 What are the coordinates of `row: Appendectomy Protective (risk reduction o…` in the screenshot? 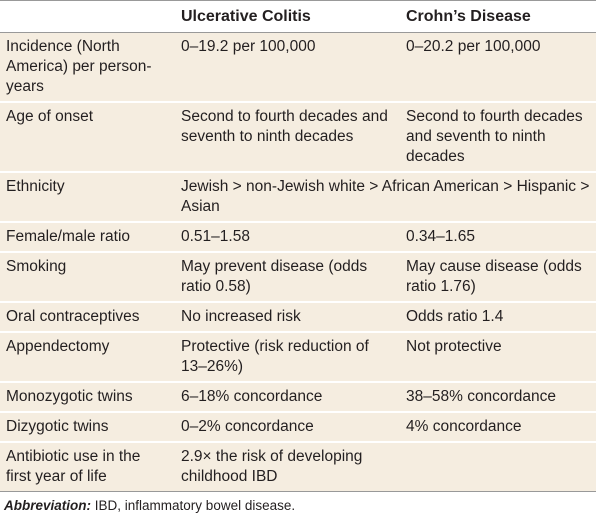 It's located at (298, 357).